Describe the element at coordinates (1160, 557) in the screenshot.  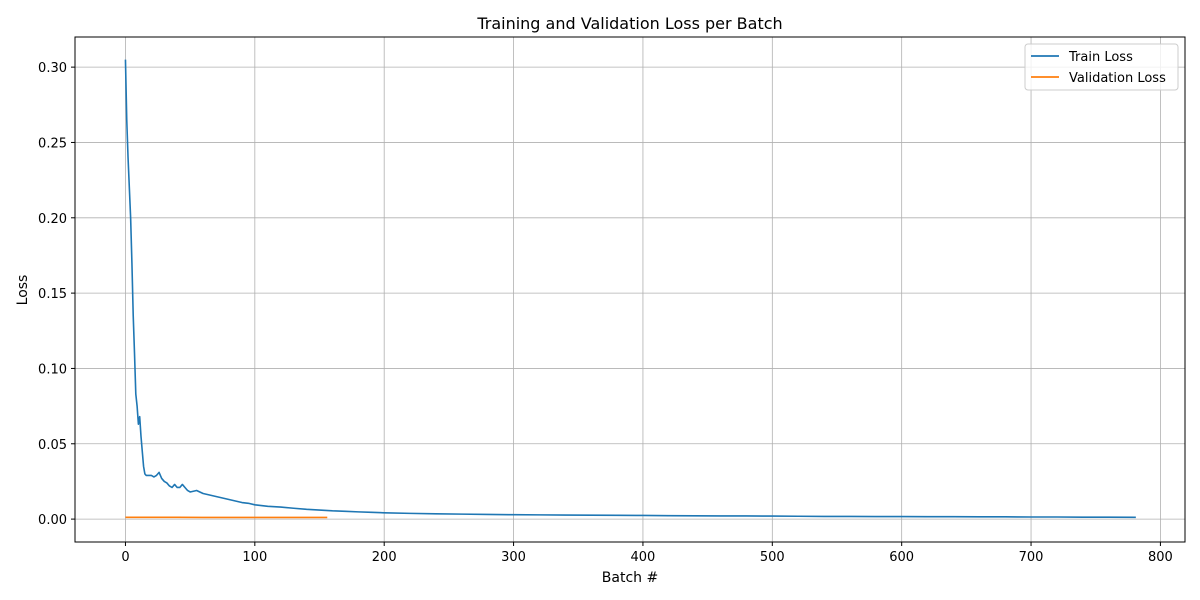
I see `x-tick-label: 800` at that location.